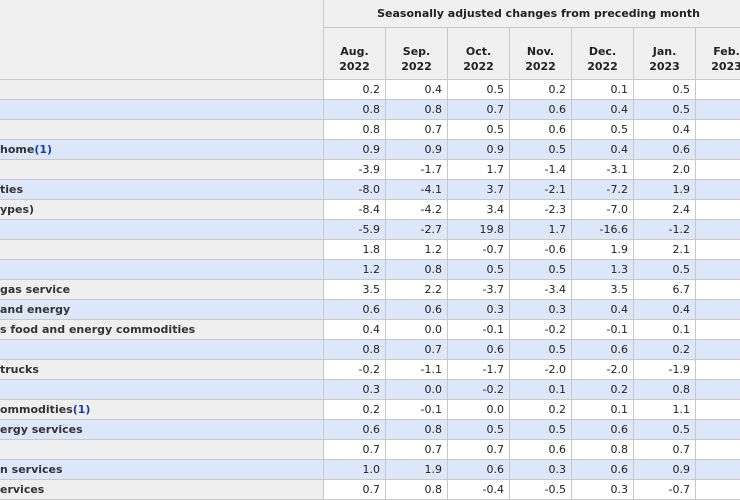 The width and height of the screenshot is (740, 500). What do you see at coordinates (369, 209) in the screenshot?
I see `cell-value: -8.4` at bounding box center [369, 209].